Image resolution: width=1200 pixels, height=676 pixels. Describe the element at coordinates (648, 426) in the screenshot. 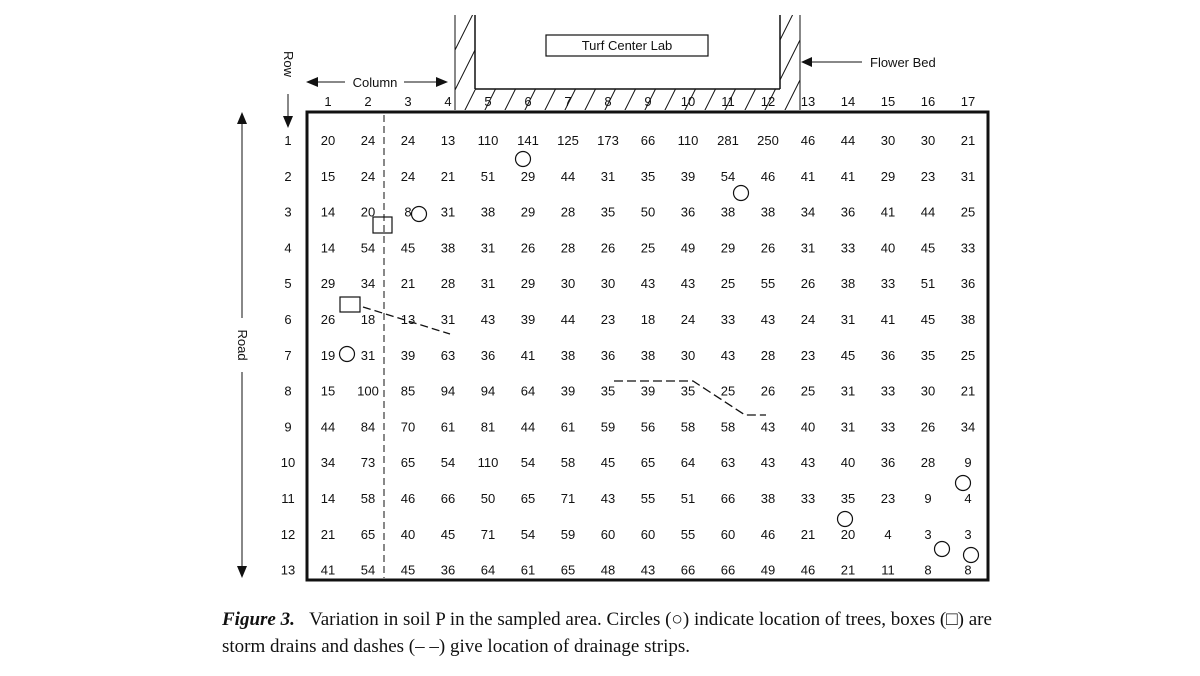

I see `soil-p-value: 56` at that location.